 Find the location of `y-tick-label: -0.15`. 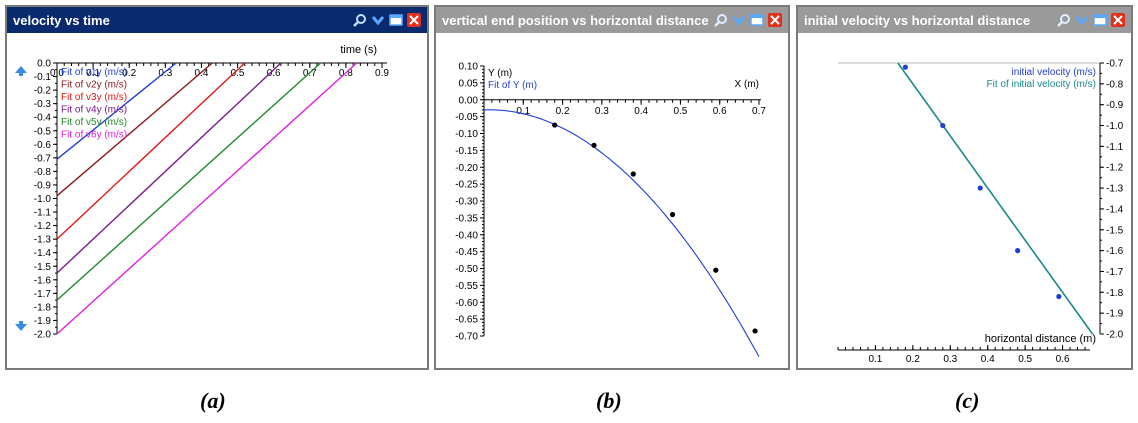

y-tick-label: -0.15 is located at coordinates (466, 151).